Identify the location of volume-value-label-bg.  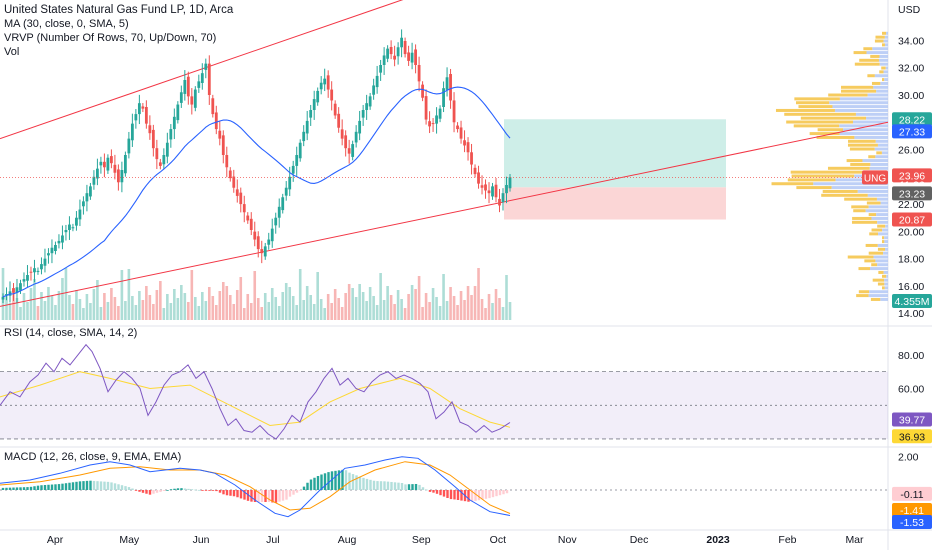
(912, 301).